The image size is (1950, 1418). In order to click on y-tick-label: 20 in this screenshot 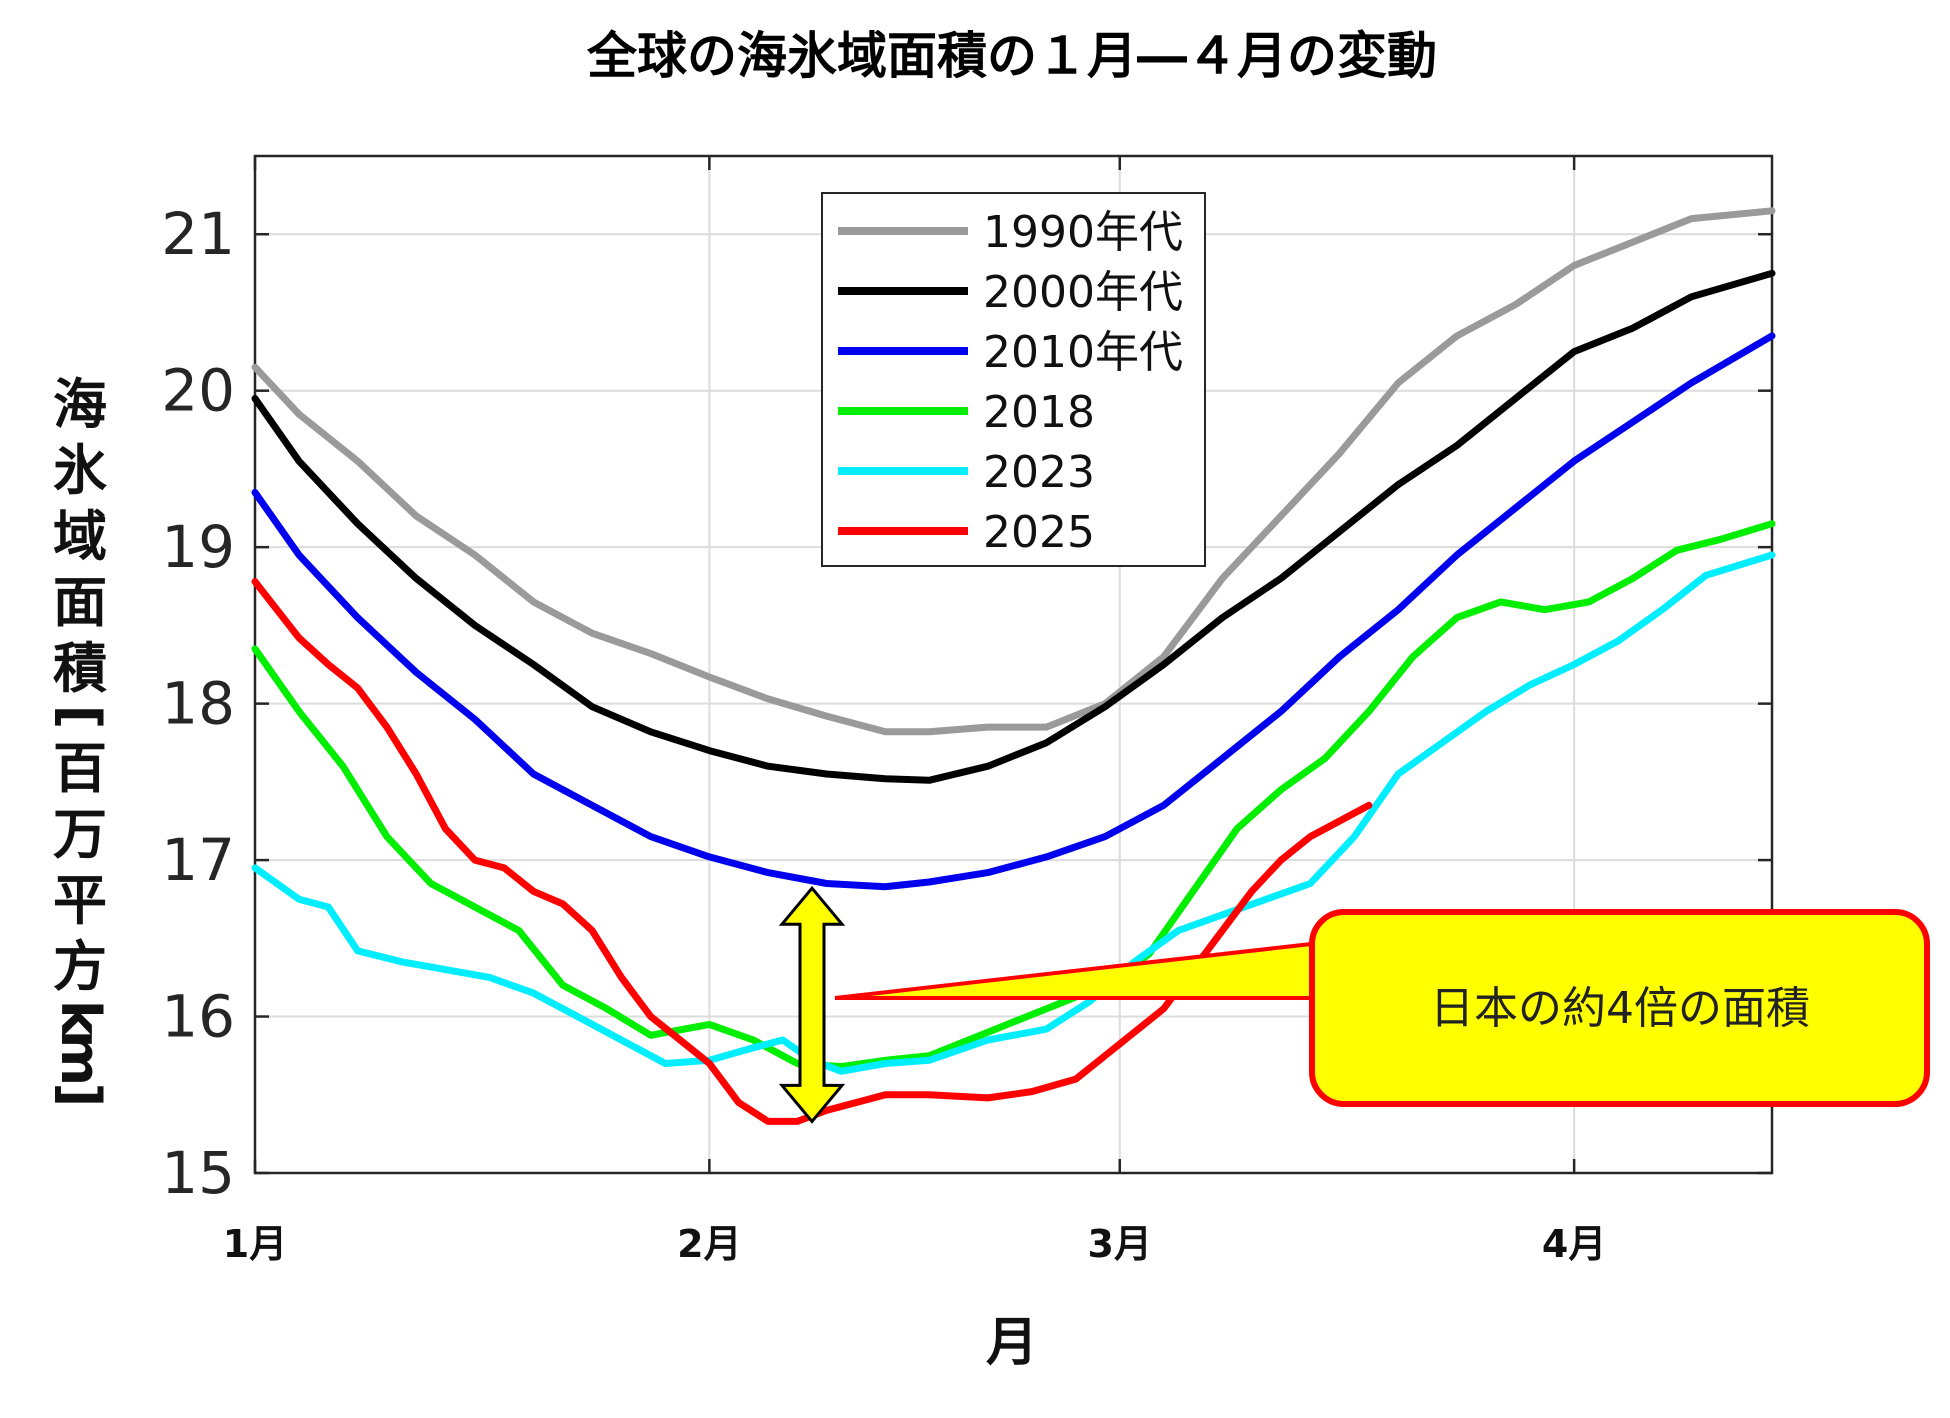, I will do `click(198, 391)`.